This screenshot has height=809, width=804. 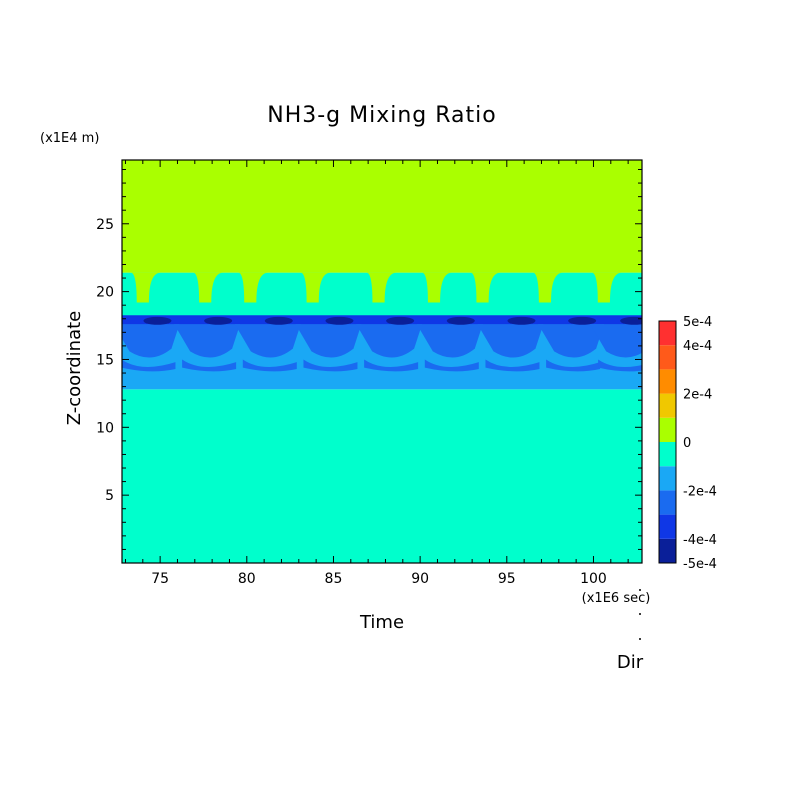 I want to click on colorbar-tick-label: -2e-4, so click(x=700, y=491).